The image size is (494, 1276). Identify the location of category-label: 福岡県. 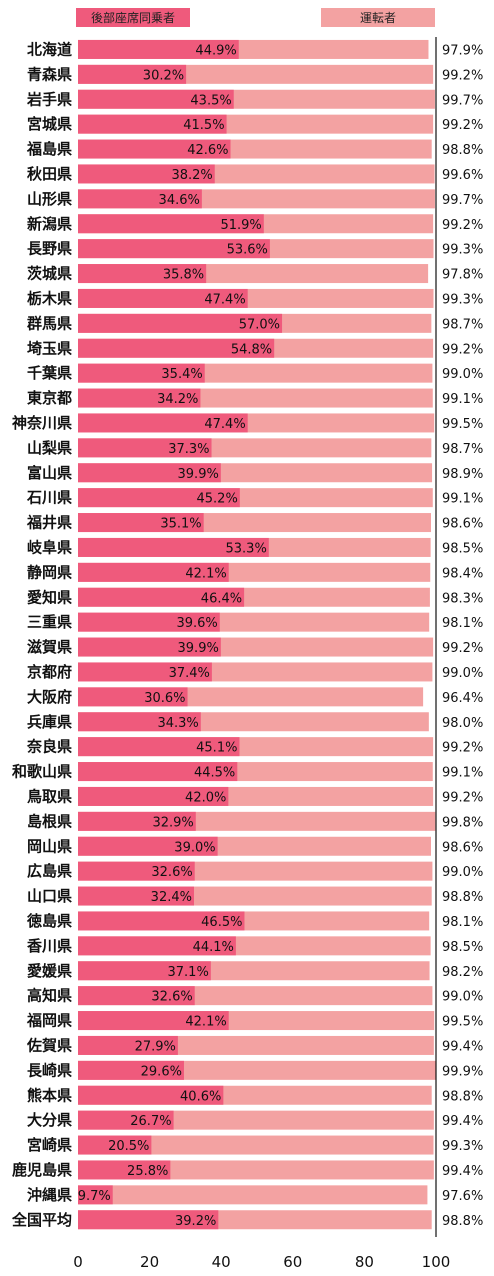
(49, 1021).